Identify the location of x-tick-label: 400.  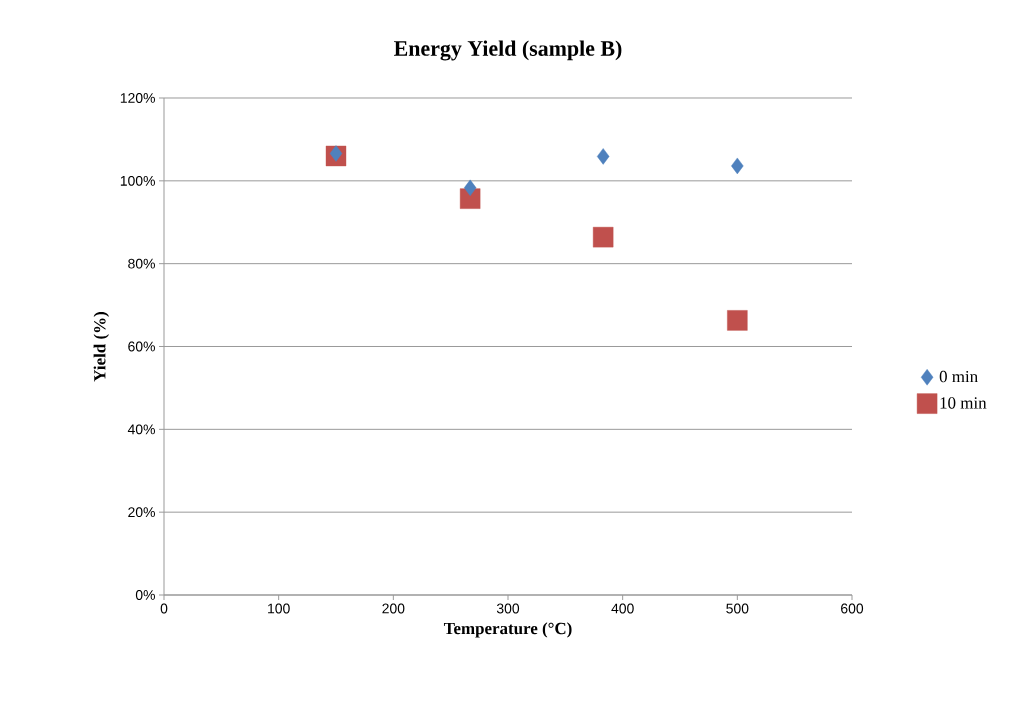
(622, 608).